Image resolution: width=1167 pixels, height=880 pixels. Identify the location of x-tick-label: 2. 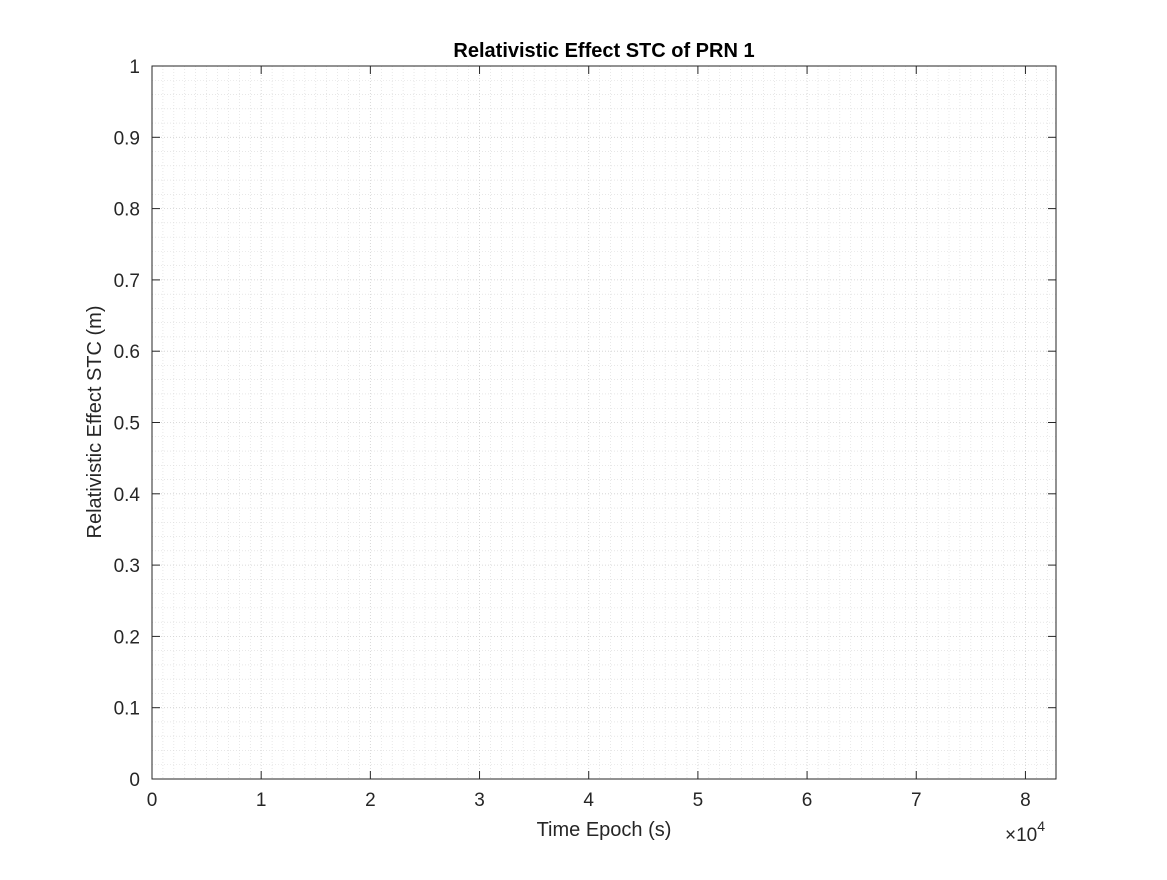
(370, 800).